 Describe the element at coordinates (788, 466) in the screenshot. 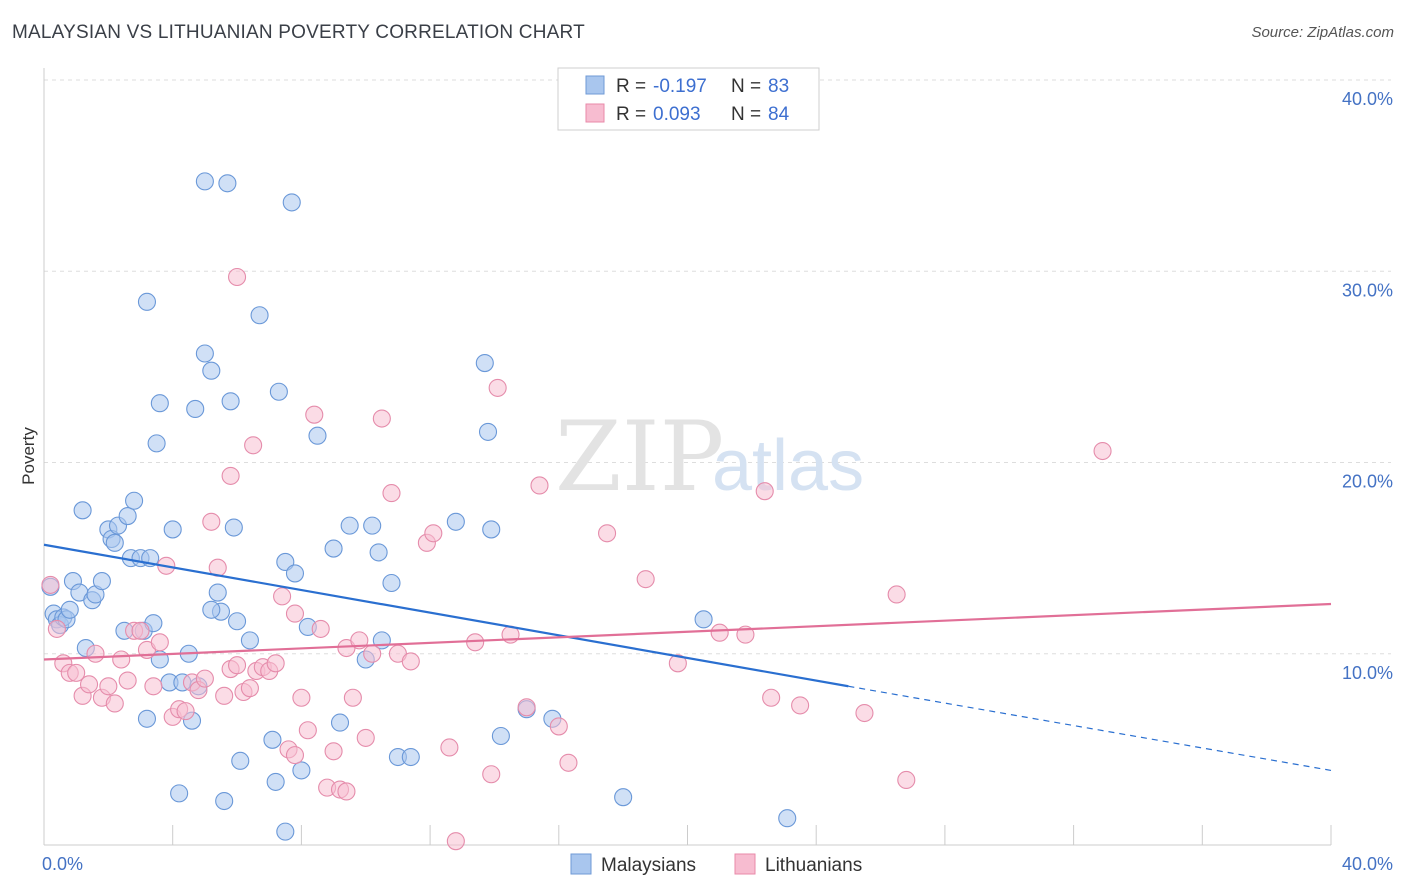

I see `watermark-atlas: atlas` at that location.